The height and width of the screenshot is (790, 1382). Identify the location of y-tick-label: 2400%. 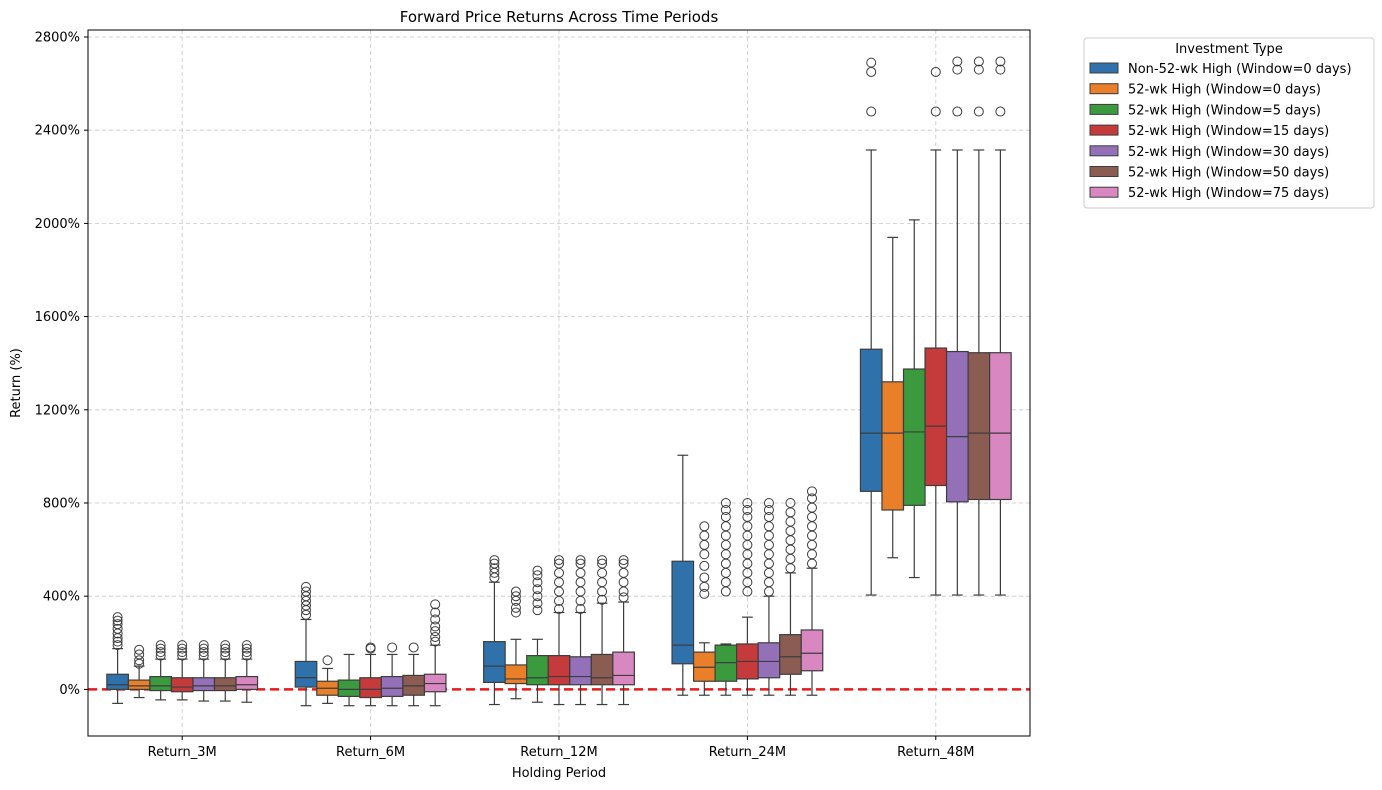
(57, 131).